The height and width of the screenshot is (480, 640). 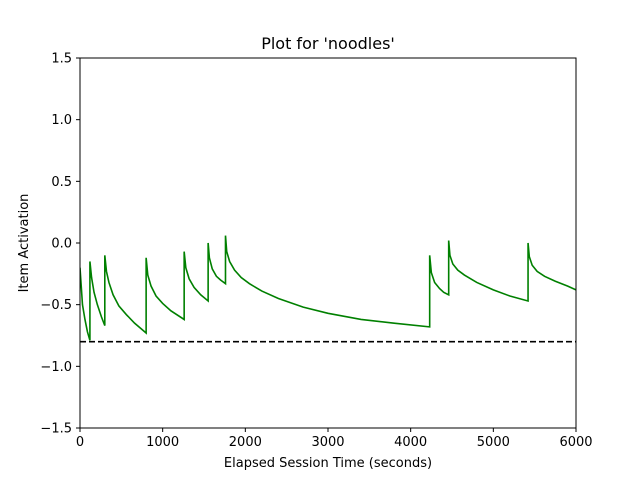 What do you see at coordinates (162, 442) in the screenshot?
I see `x-tick-label: 1000` at bounding box center [162, 442].